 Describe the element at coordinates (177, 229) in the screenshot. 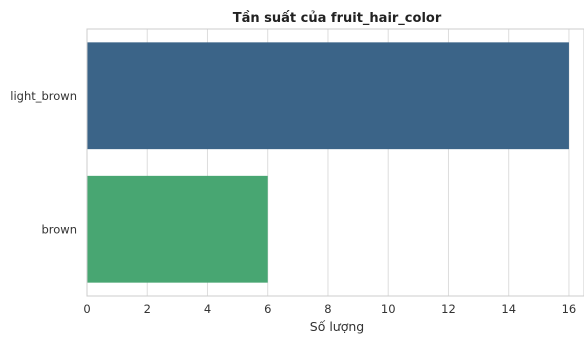

I see `bar-brown` at that location.